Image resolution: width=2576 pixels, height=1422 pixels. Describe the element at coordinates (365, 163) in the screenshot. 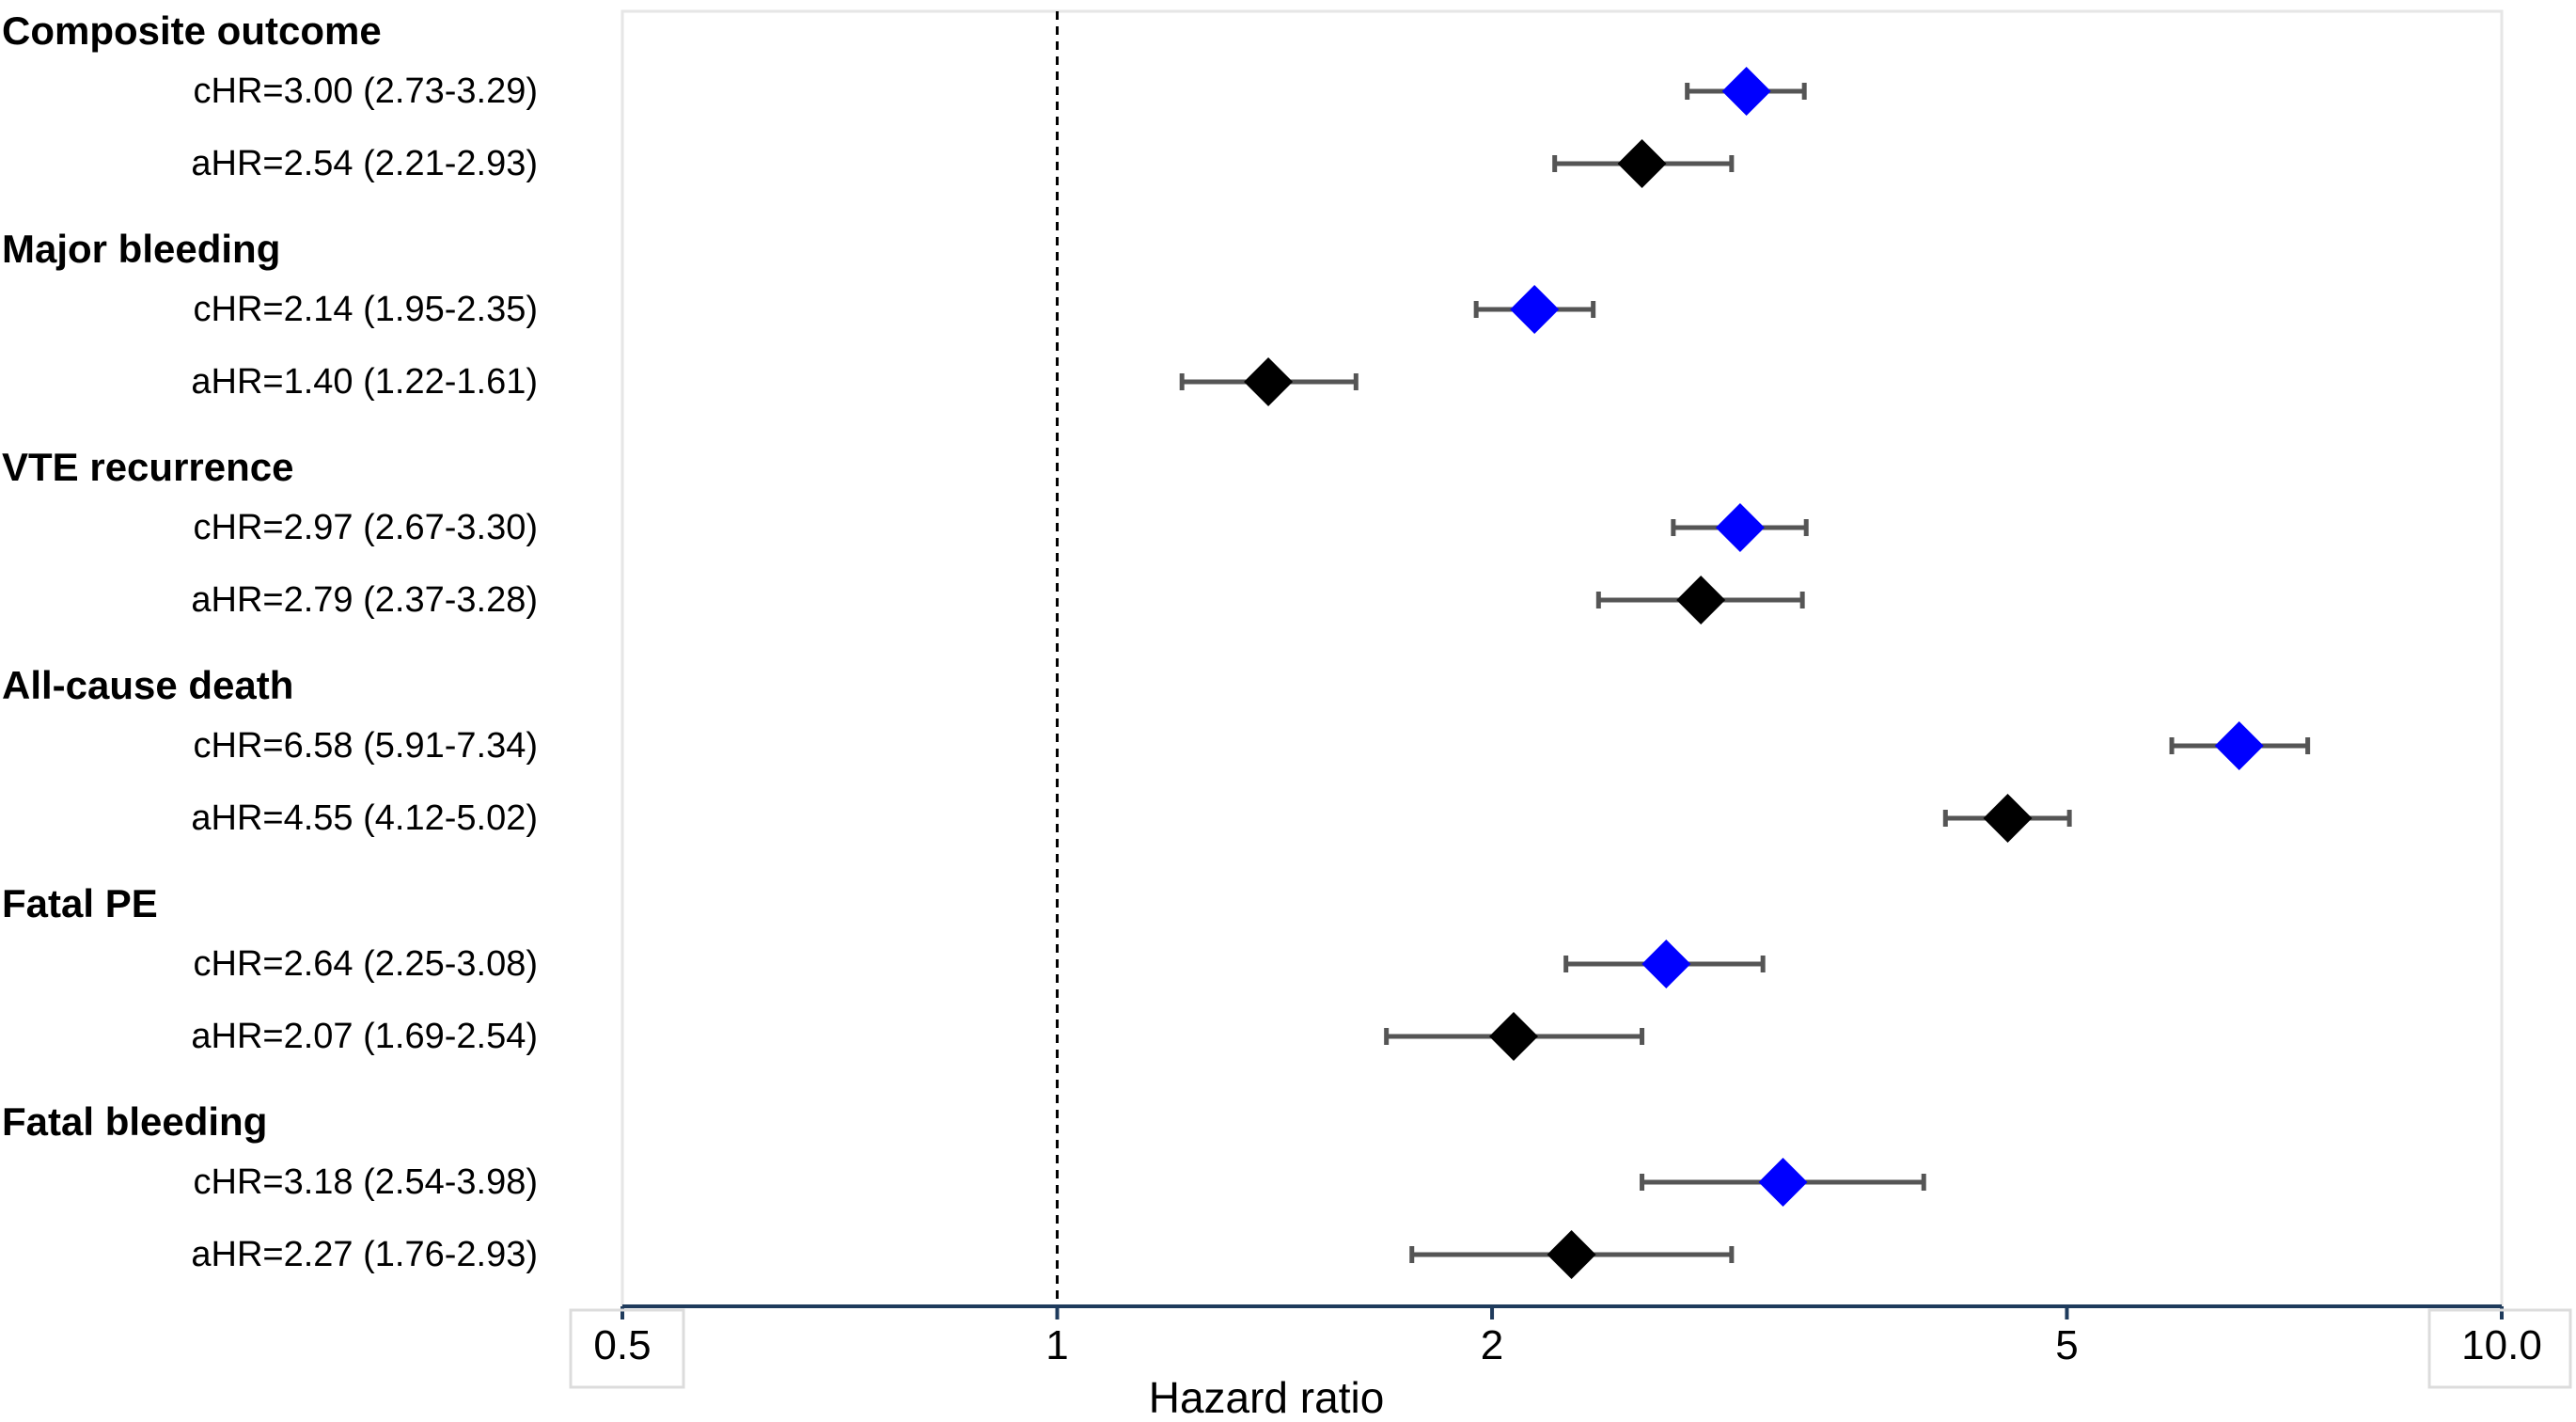

I see `row-label: aHR=2.54 (2.21-2.93)` at that location.